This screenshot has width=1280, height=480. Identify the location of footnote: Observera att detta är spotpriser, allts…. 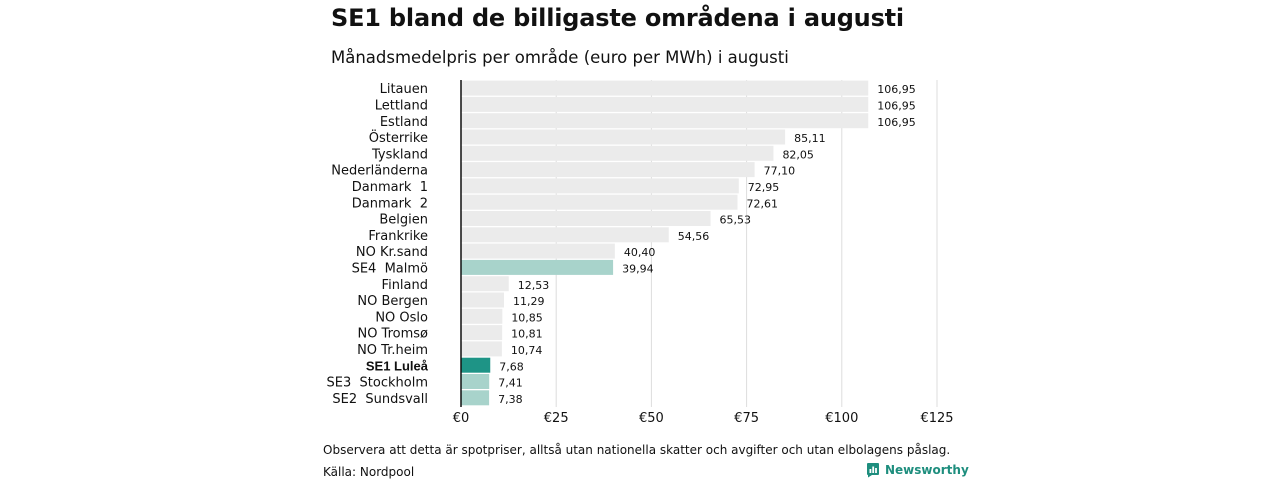
(637, 450).